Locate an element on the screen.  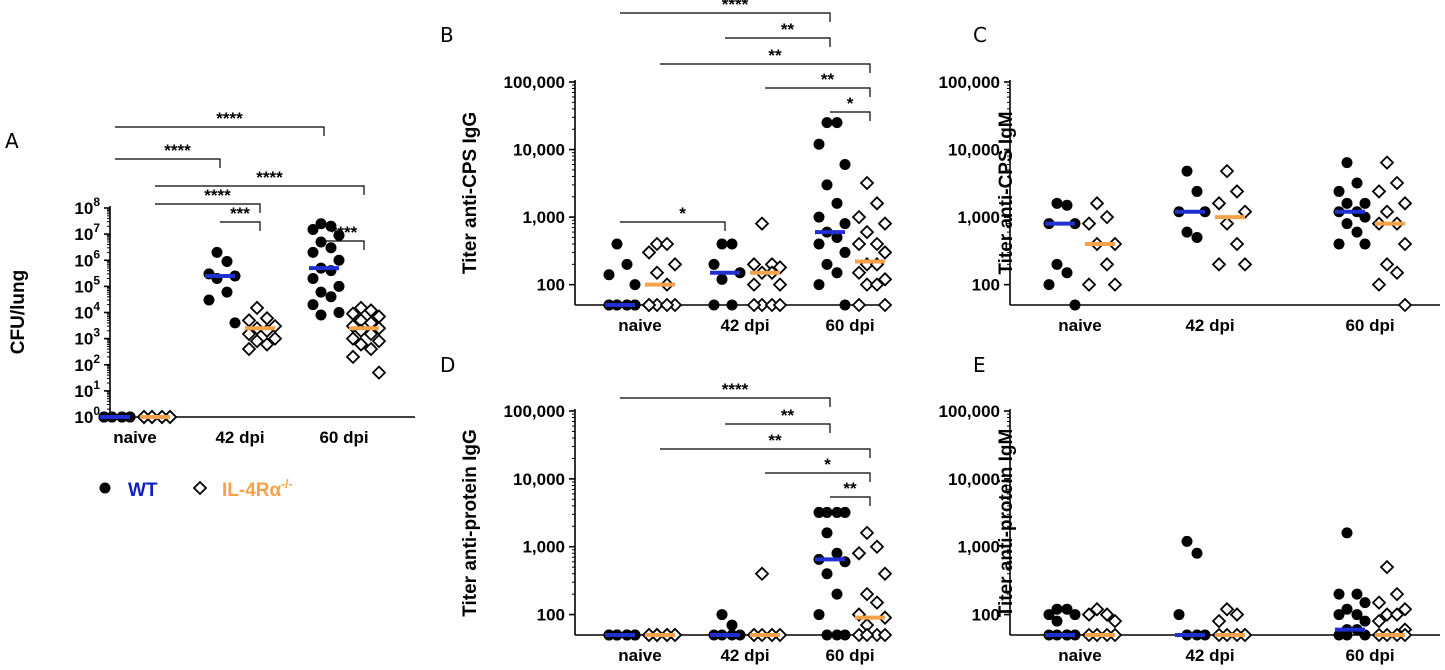
y-tick-label: 100,000 is located at coordinates (969, 82).